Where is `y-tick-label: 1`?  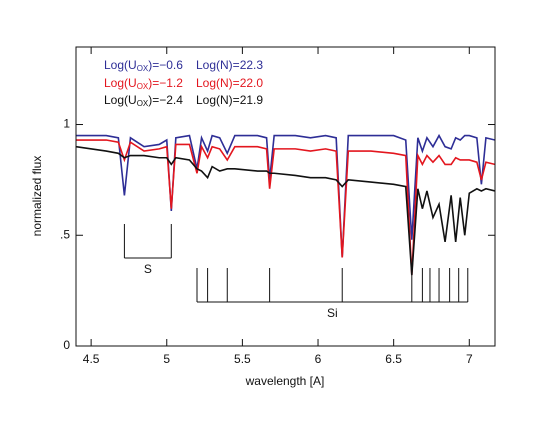 y-tick-label: 1 is located at coordinates (66, 124).